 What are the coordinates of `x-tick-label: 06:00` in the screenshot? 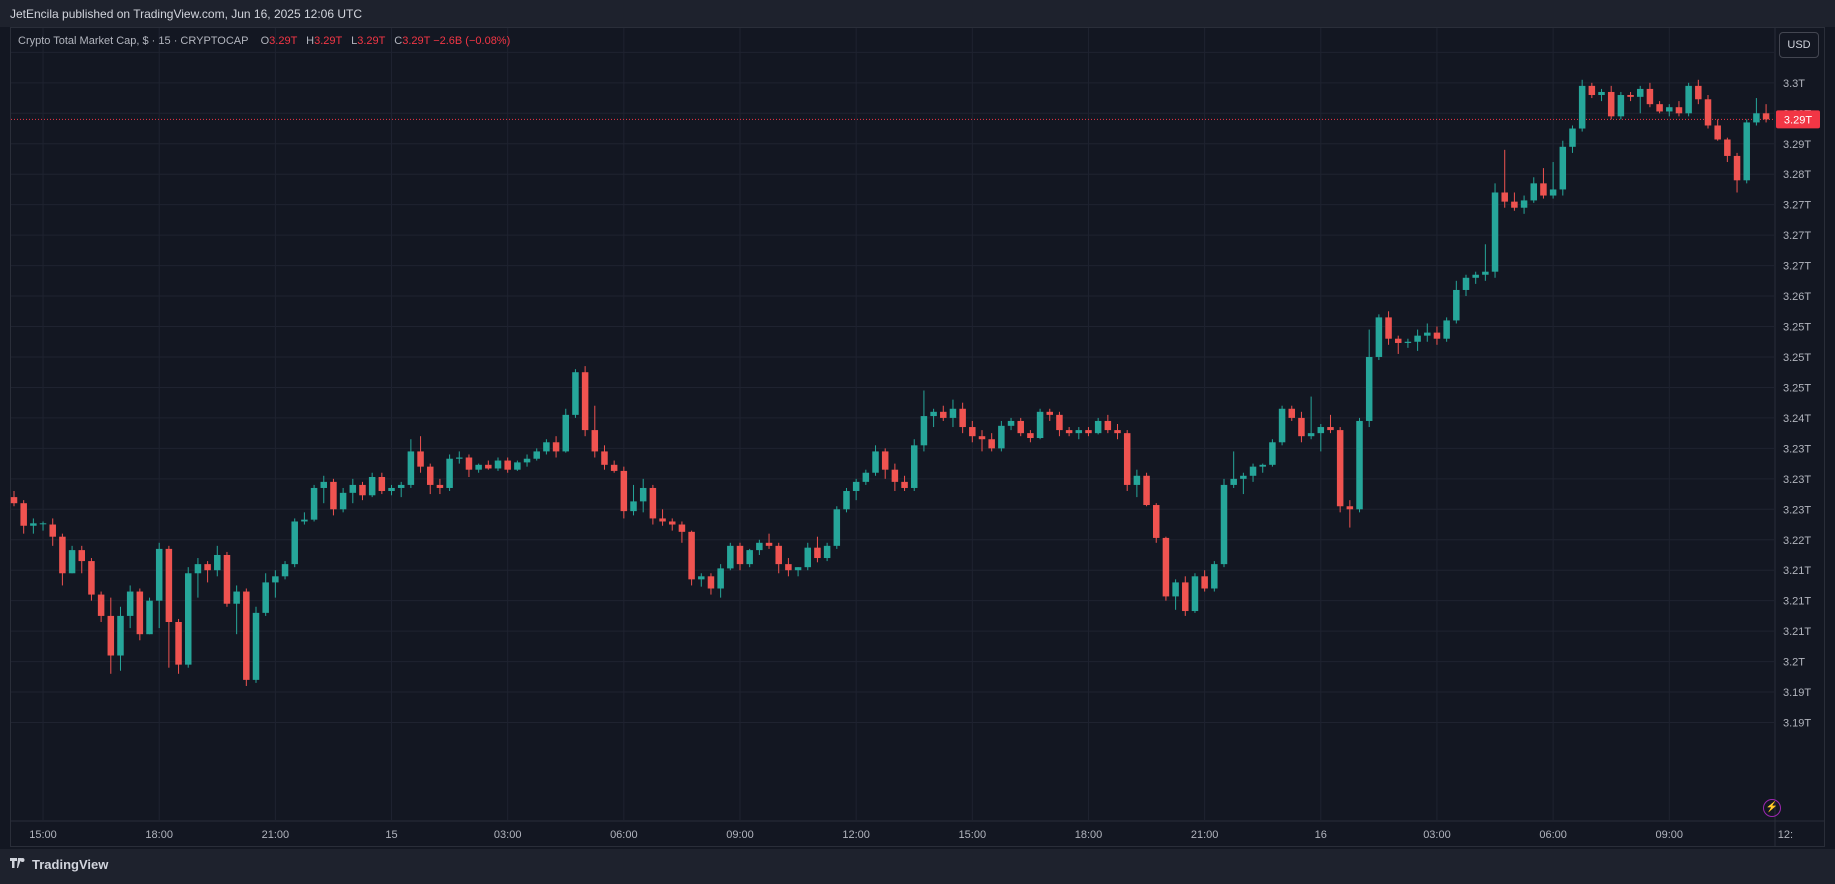 It's located at (624, 835).